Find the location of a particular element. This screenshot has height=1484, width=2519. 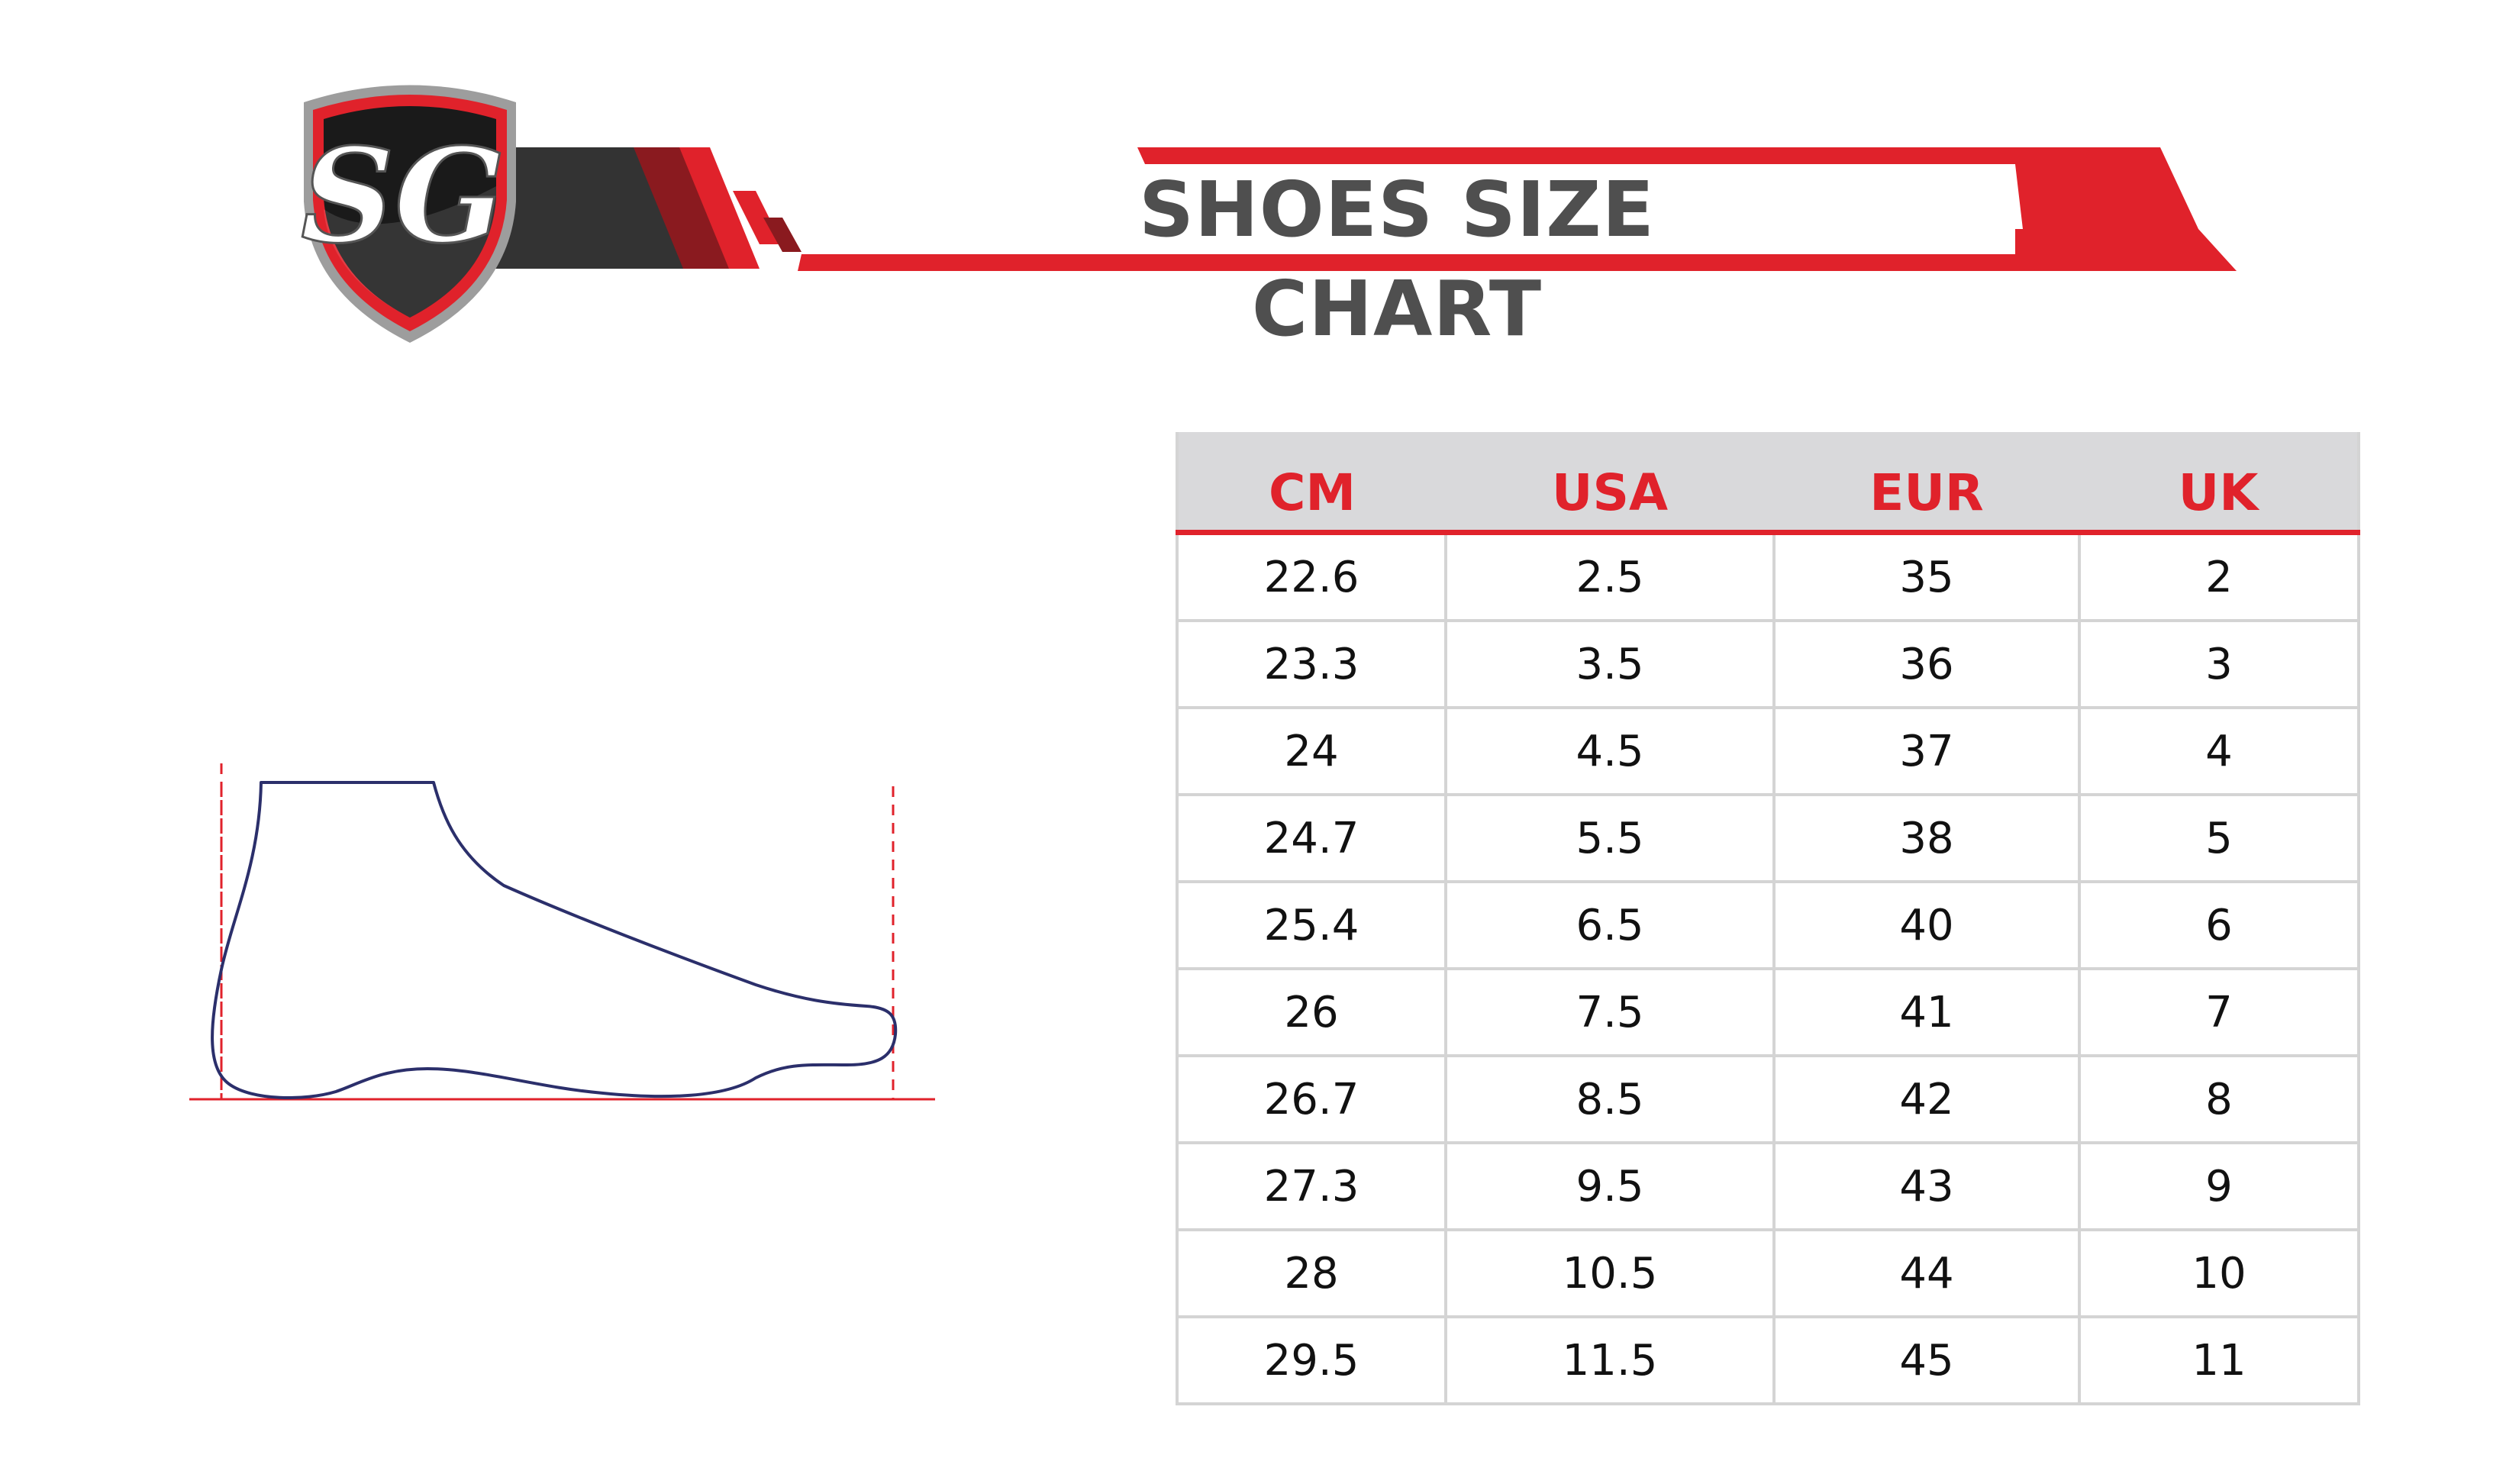

usa-cell: 9.5 is located at coordinates (1610, 1186).